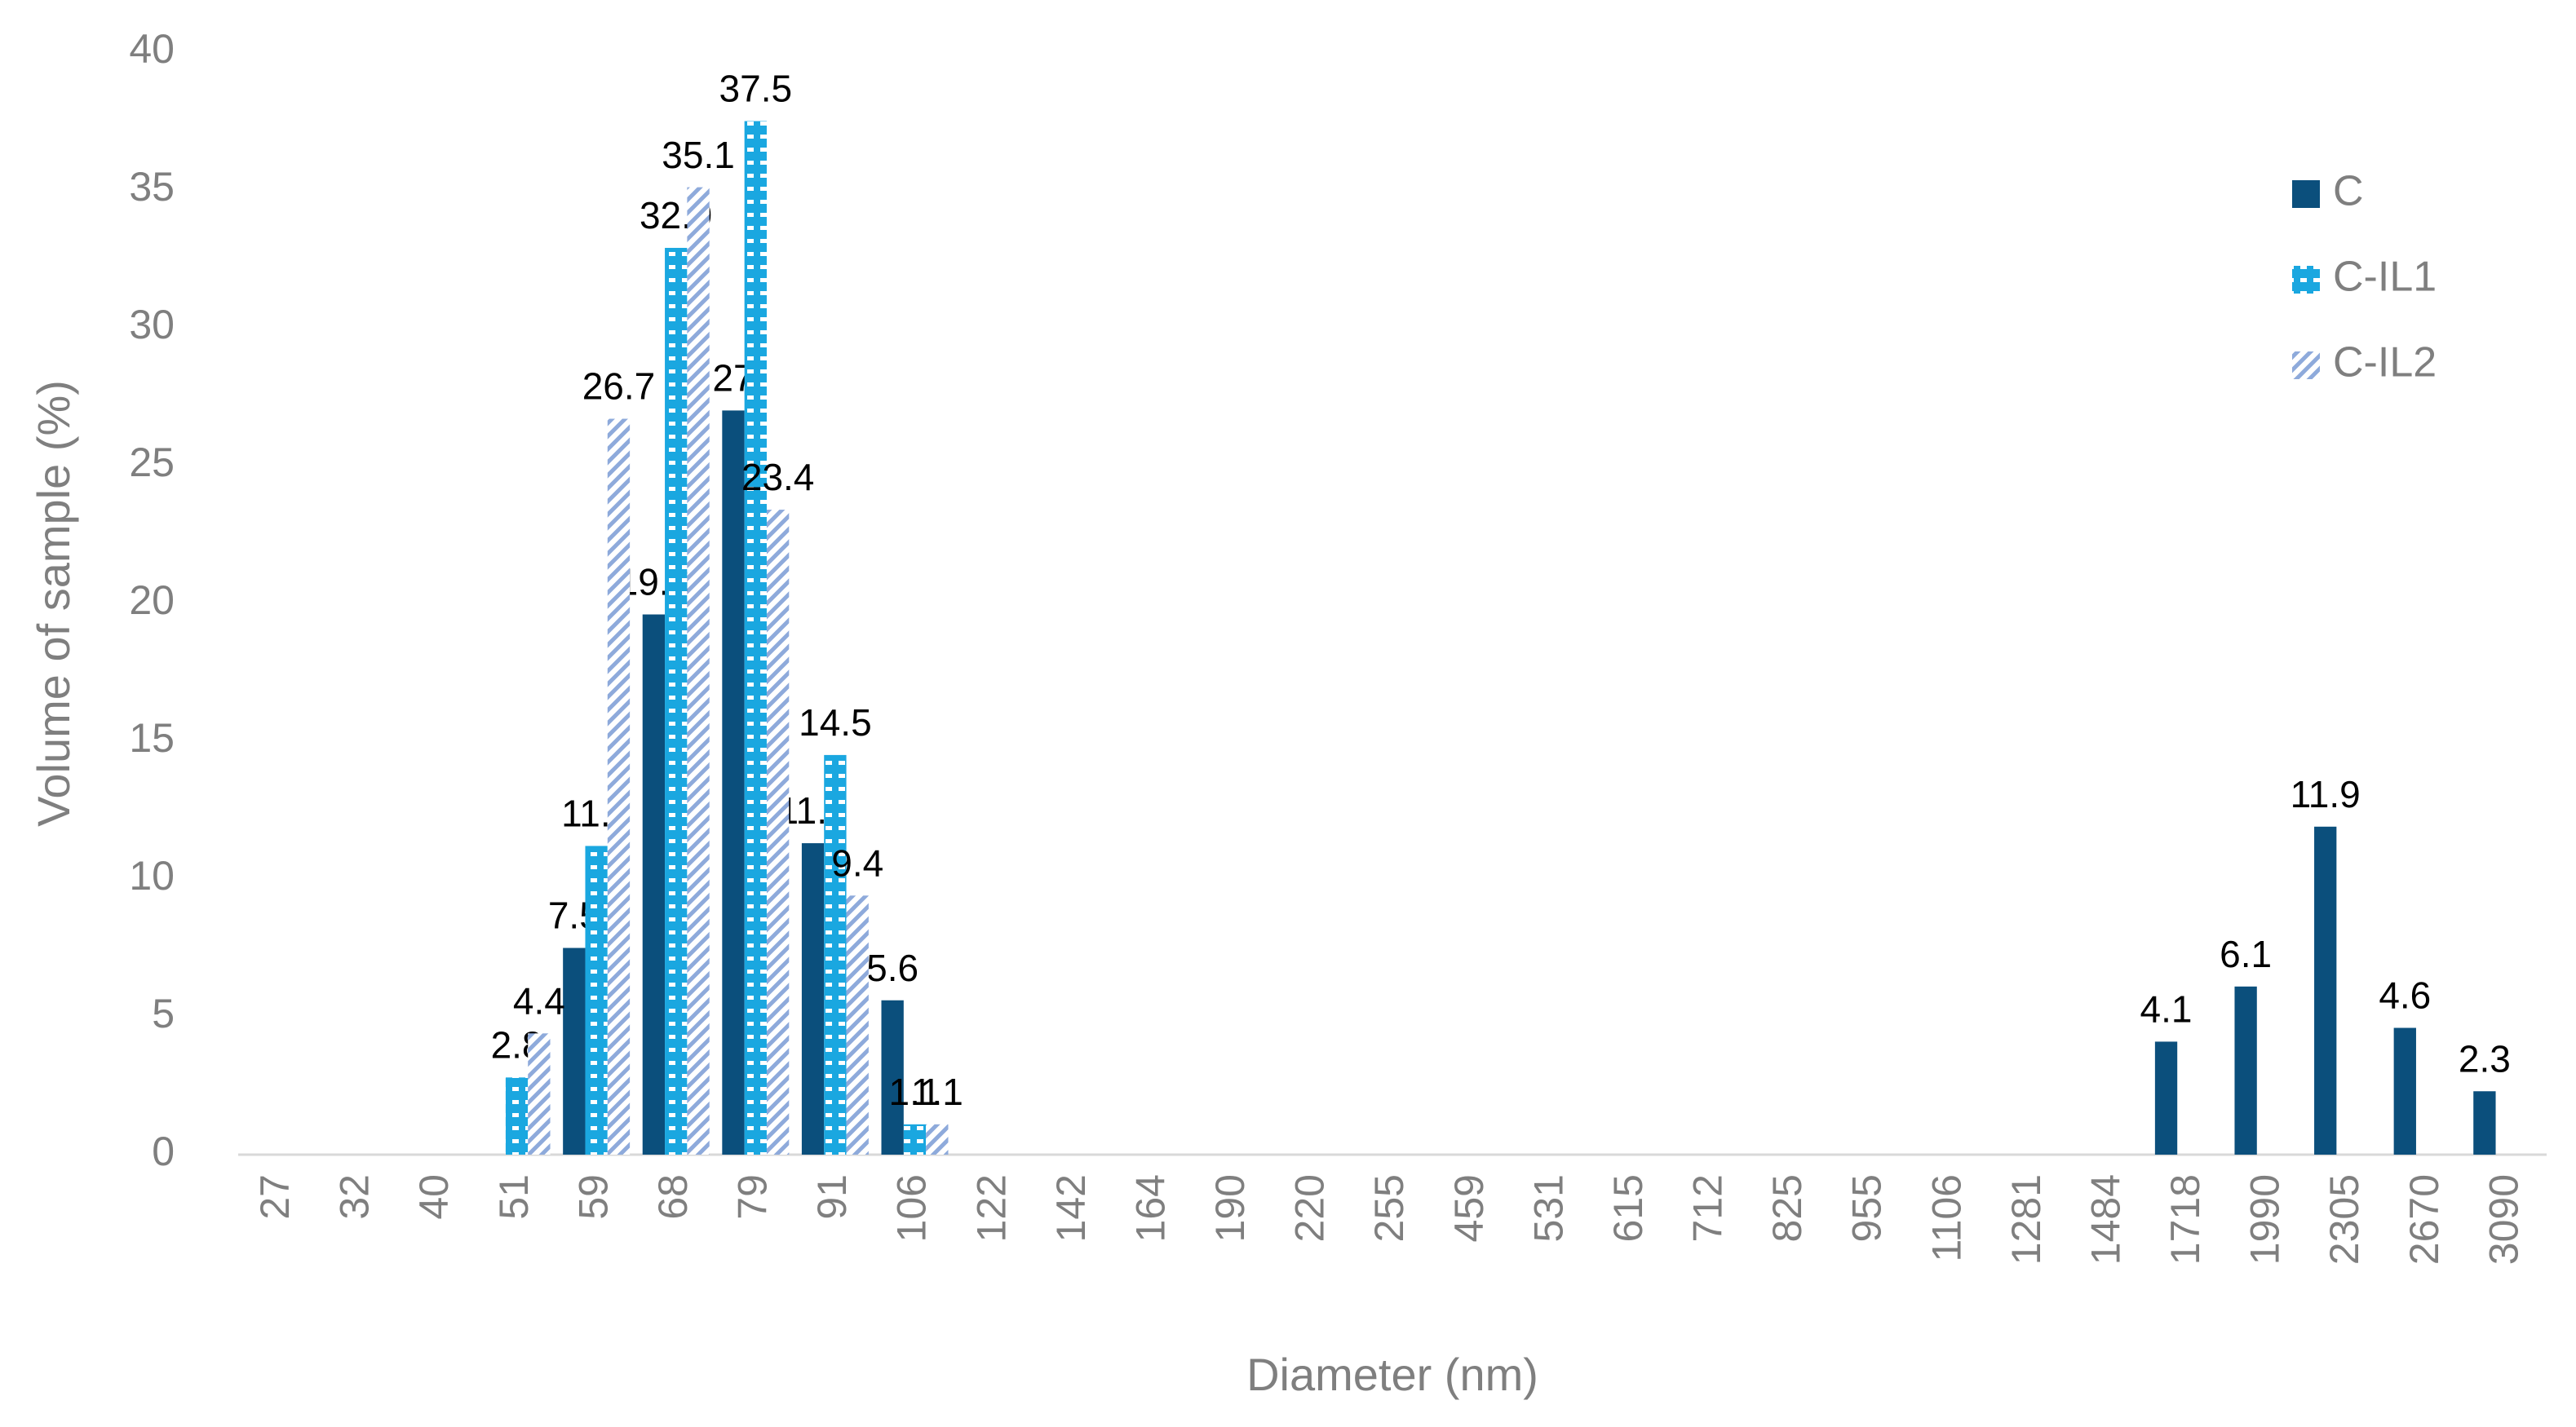  I want to click on y-tick-label: 25, so click(152, 462).